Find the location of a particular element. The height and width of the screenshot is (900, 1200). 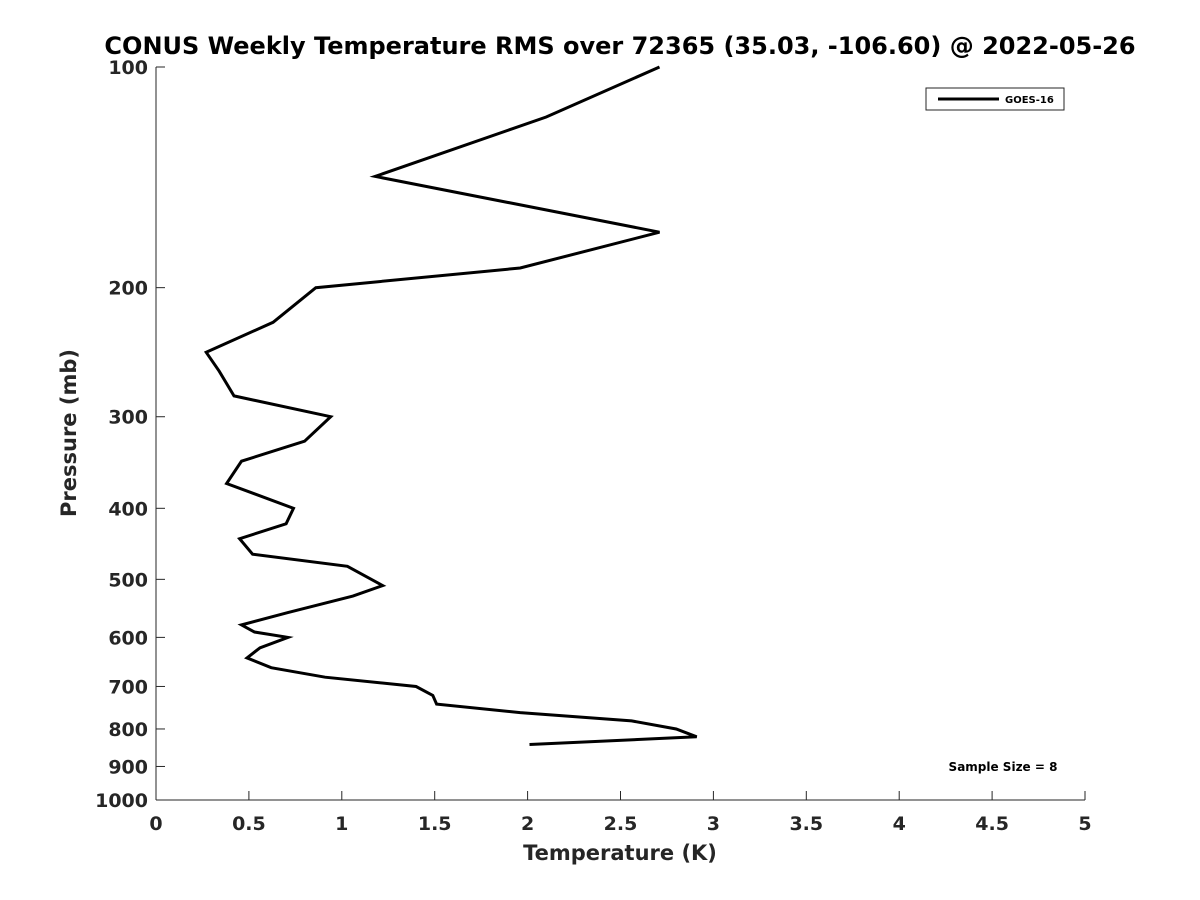

x-tick-label: 4.5 is located at coordinates (992, 824).